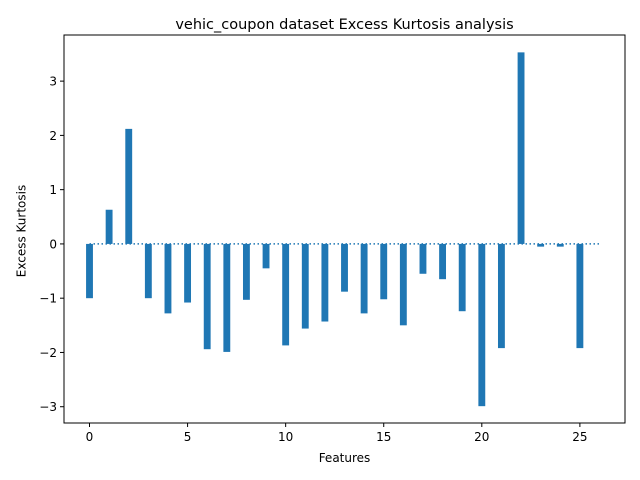  I want to click on y-tick-label: 1, so click(53, 190).